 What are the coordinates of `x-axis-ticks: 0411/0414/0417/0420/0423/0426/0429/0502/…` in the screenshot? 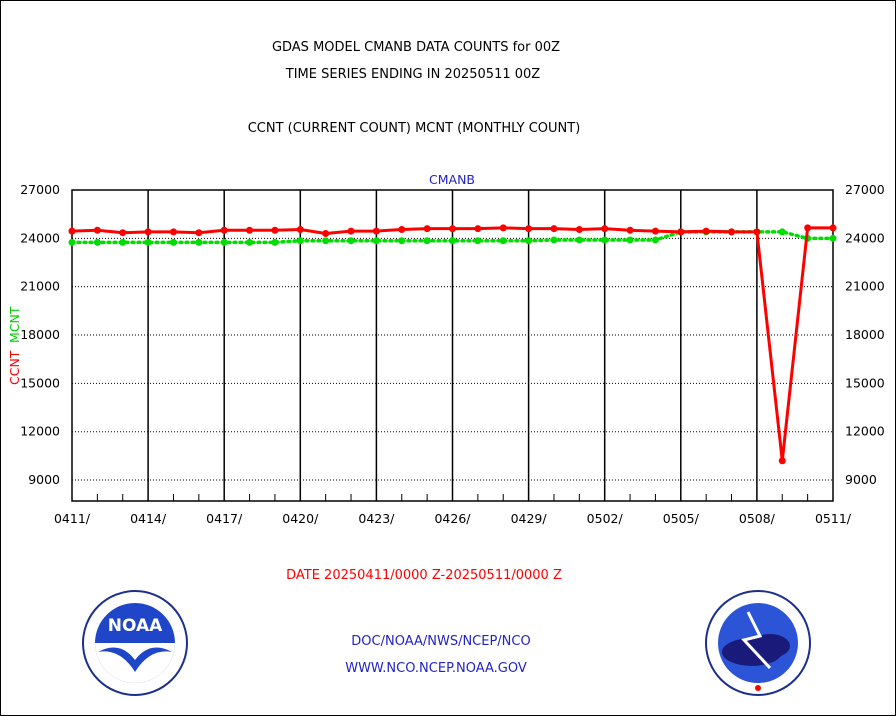 It's located at (453, 510).